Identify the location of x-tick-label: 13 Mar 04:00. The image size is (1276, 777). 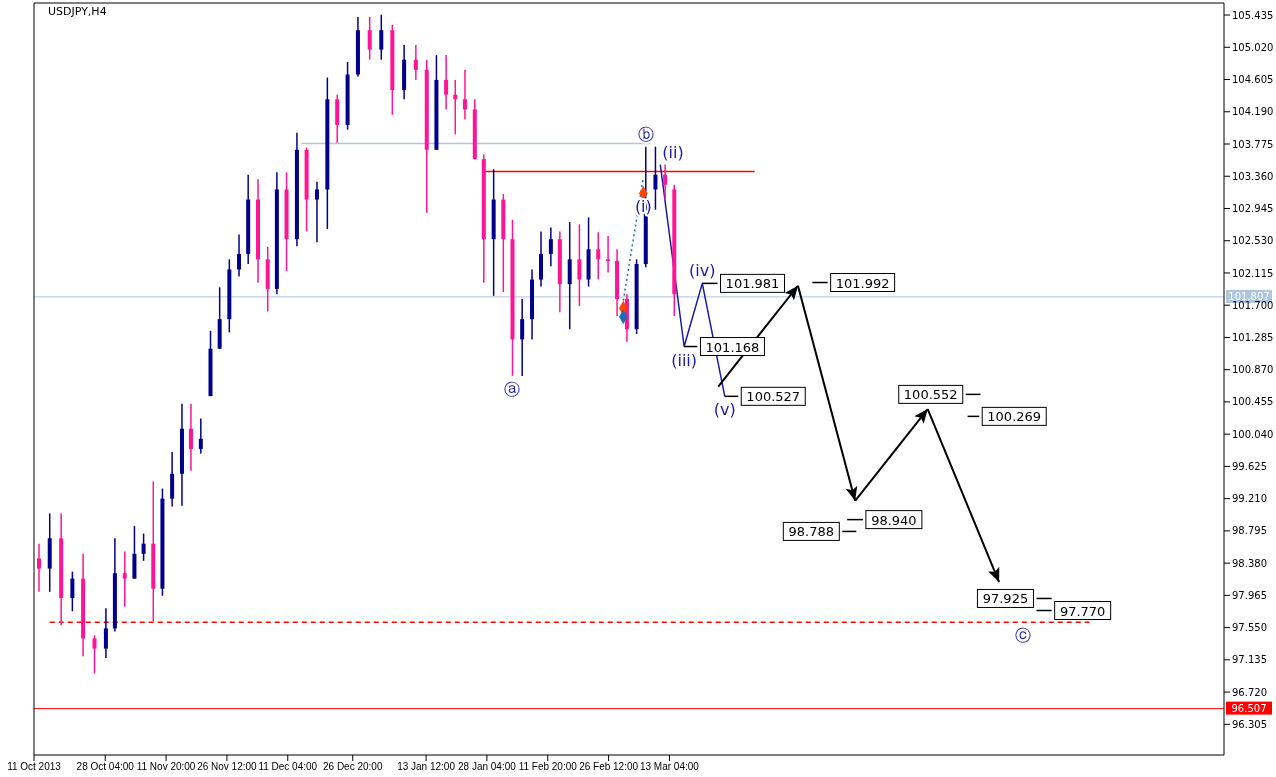
(669, 767).